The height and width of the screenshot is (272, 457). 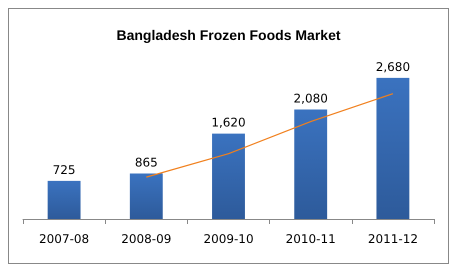 What do you see at coordinates (146, 162) in the screenshot?
I see `data-label: 865` at bounding box center [146, 162].